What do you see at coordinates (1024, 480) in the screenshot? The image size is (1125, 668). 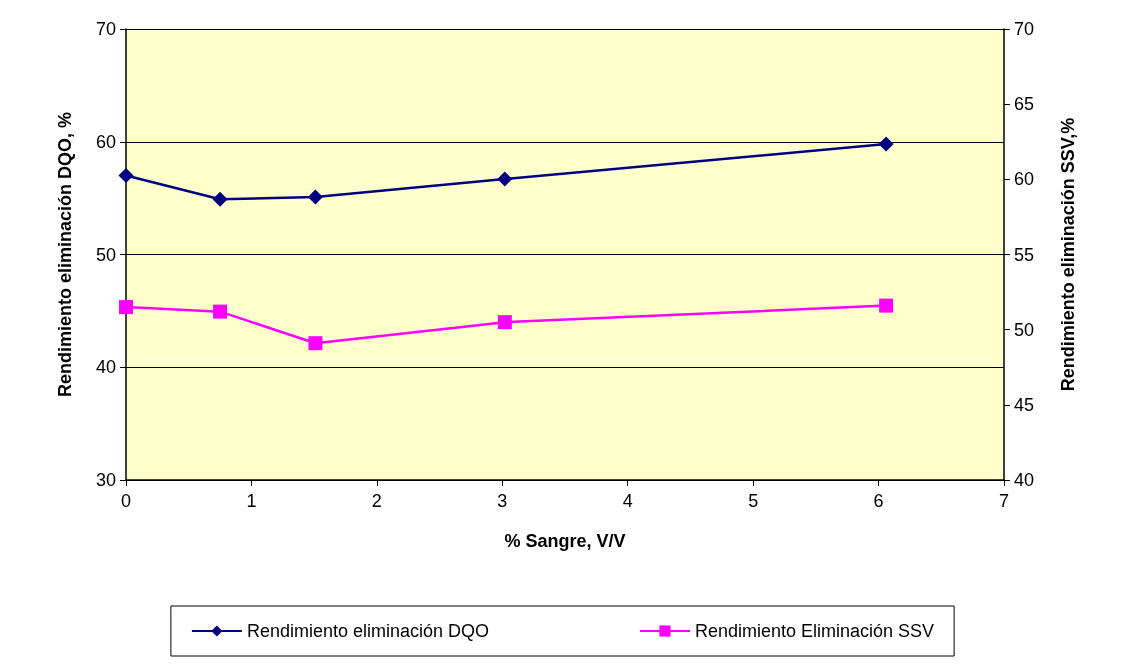 I see `y2-tick-label: 40` at bounding box center [1024, 480].